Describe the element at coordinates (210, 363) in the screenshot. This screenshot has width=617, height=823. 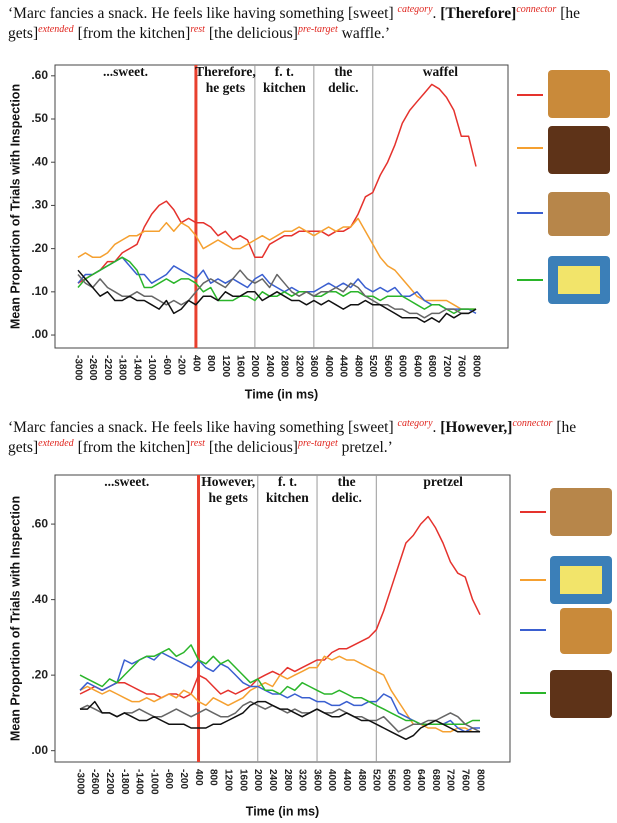
I see `x-tick-label: 800` at that location.